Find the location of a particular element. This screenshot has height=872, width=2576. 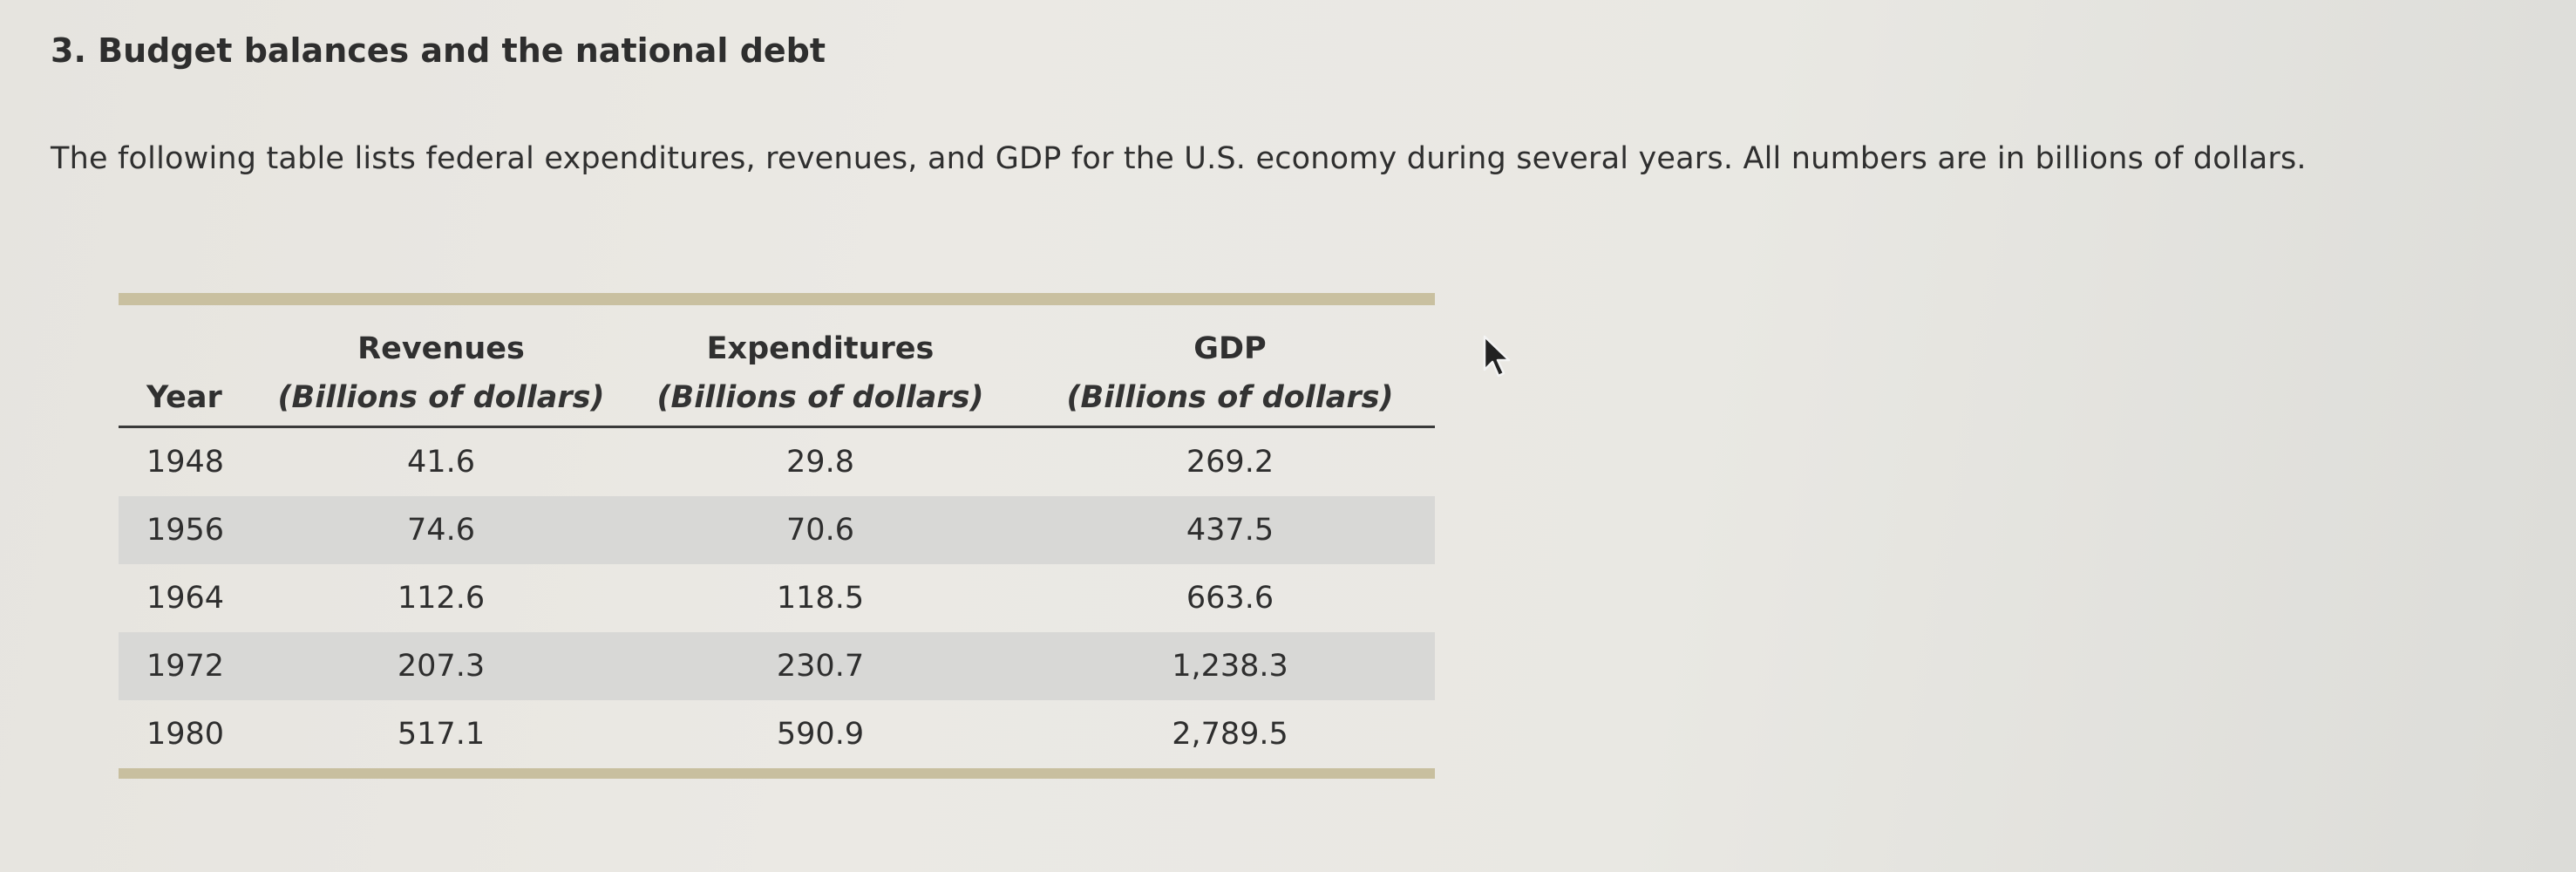

cell-year: 1964 is located at coordinates (185, 598).